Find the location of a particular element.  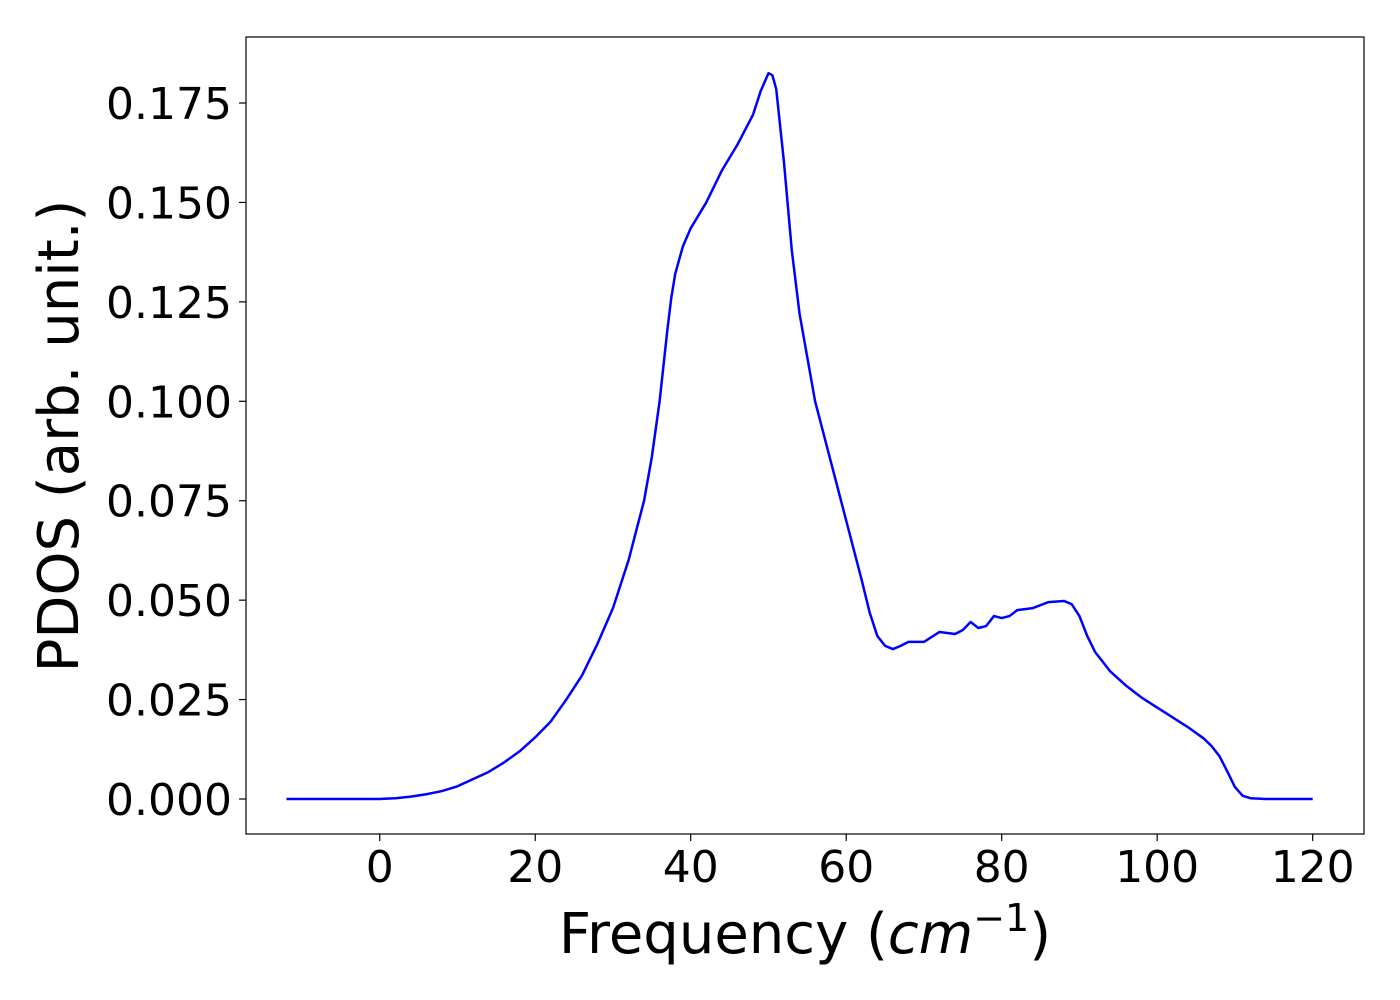

x-tick-label: 120 is located at coordinates (1313, 867).